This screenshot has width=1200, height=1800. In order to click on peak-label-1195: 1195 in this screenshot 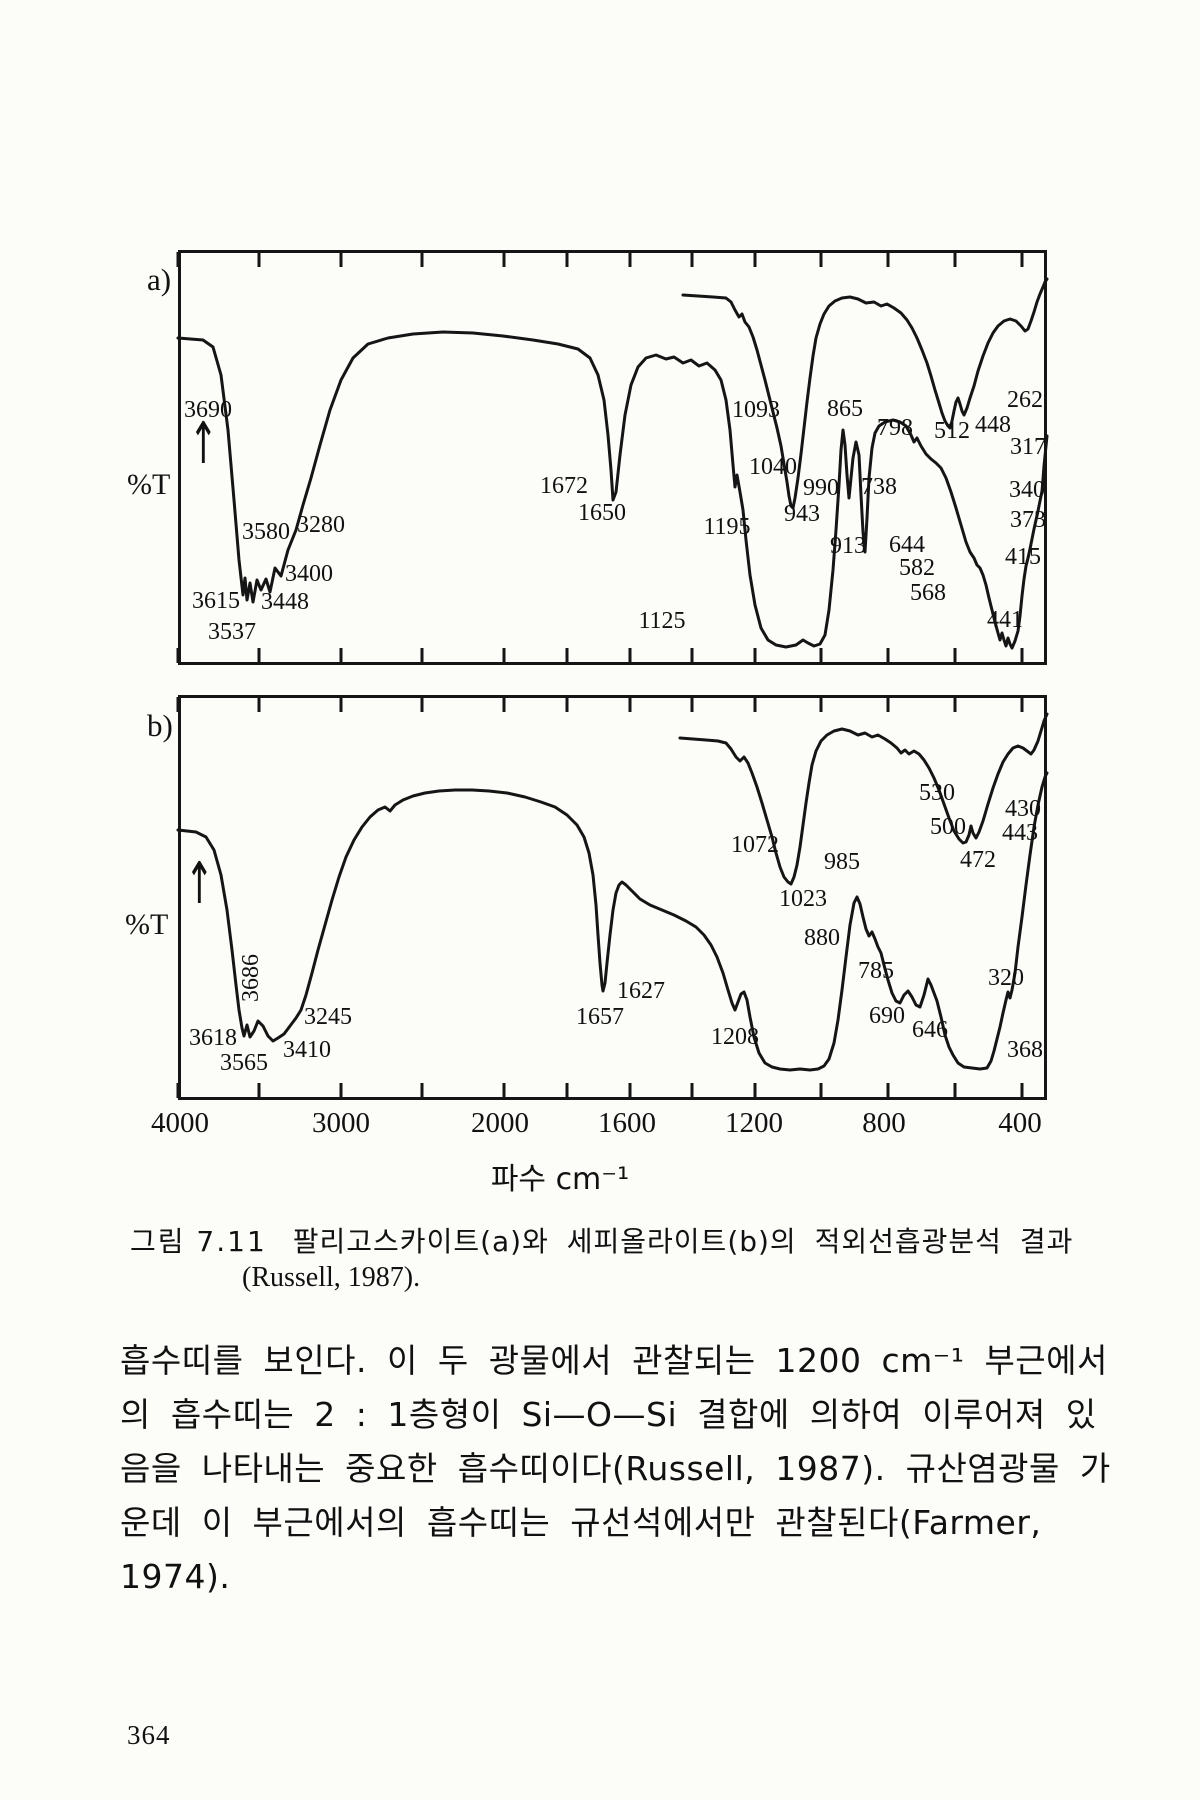, I will do `click(727, 527)`.